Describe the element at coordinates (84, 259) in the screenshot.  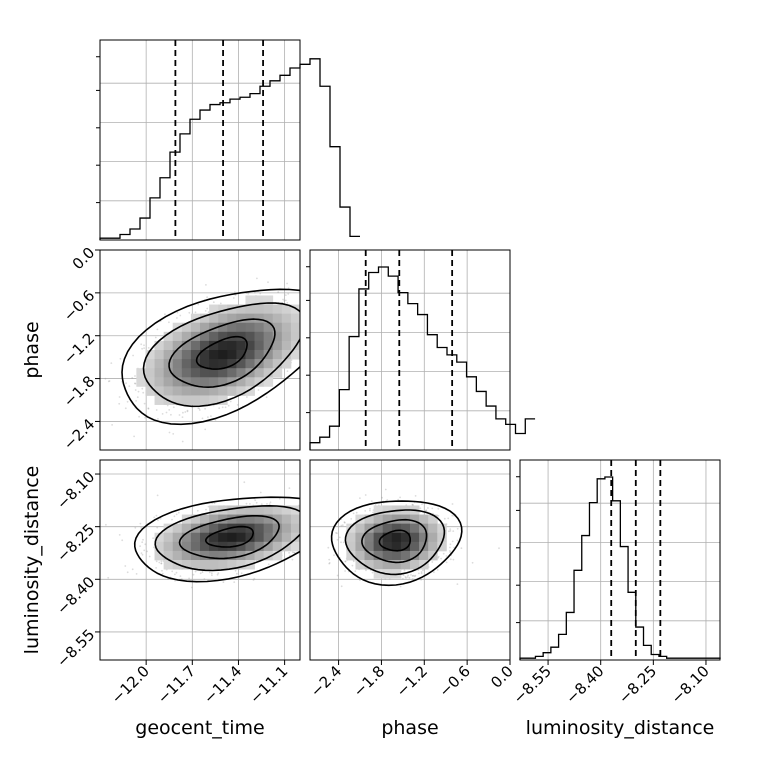
I see `y-tick-label: 0.0` at that location.